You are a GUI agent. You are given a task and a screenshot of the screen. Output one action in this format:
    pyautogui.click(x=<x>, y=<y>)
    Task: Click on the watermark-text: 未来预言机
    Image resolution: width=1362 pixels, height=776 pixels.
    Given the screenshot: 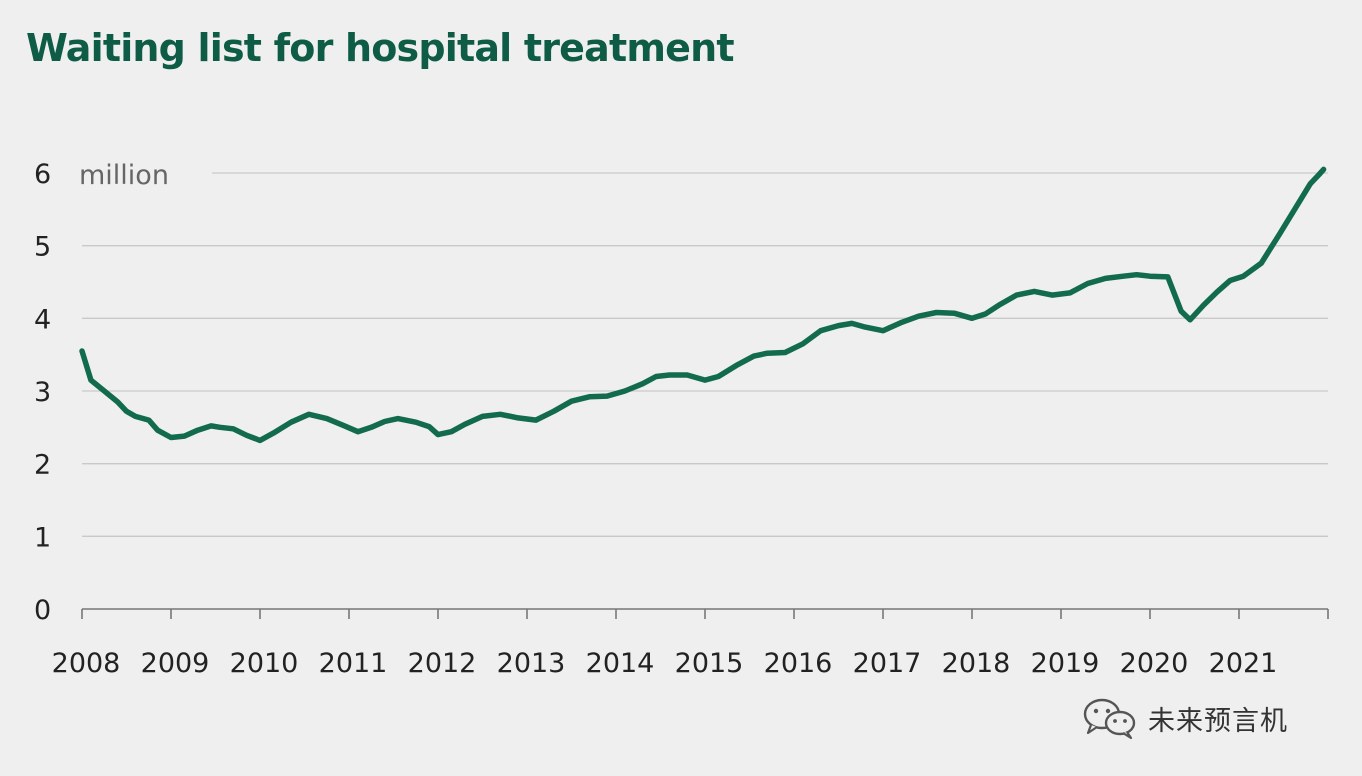 What is the action you would take?
    pyautogui.click(x=1218, y=721)
    